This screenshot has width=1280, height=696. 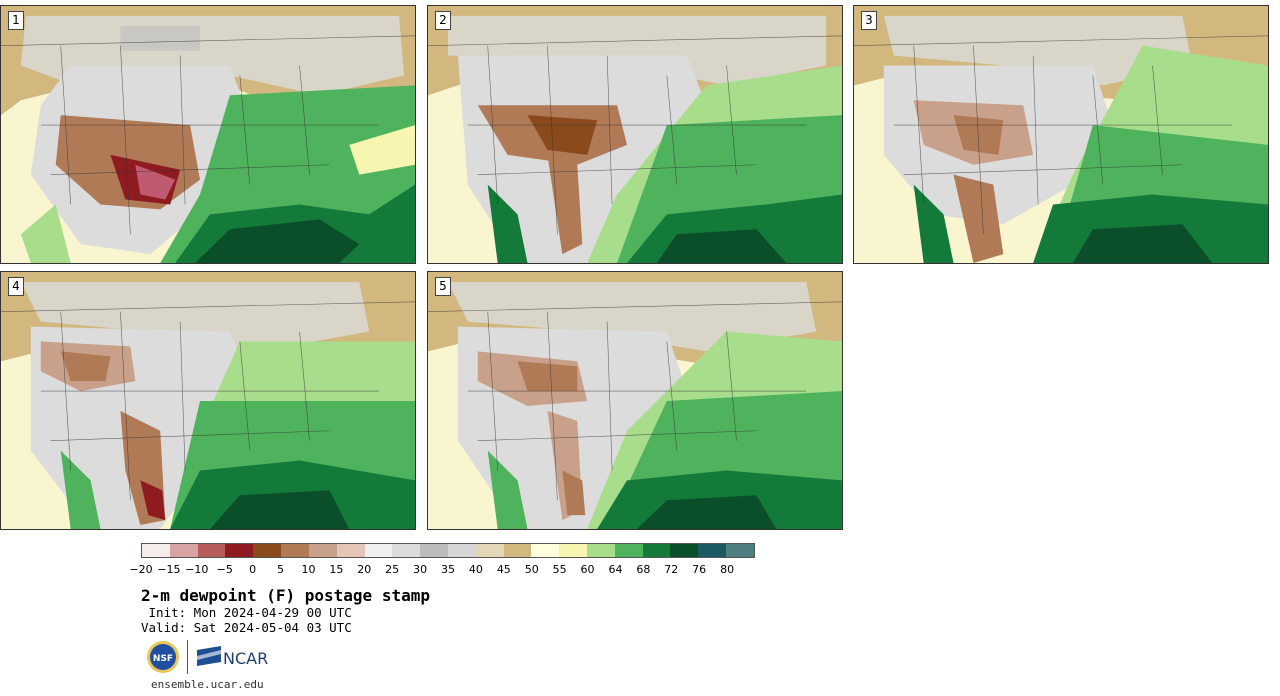 What do you see at coordinates (699, 569) in the screenshot?
I see `colorbar-tick-label: 76` at bounding box center [699, 569].